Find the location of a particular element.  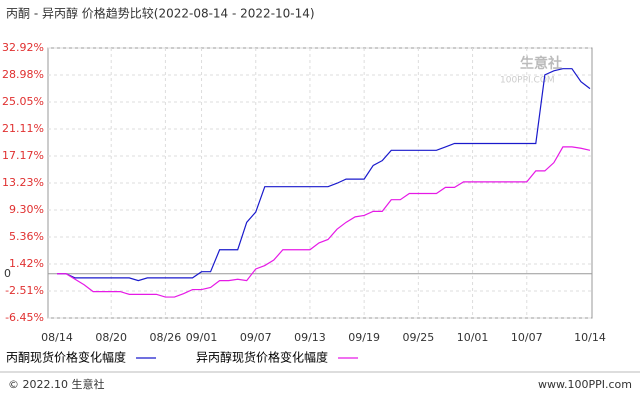

y-tick-label: 25.05% is located at coordinates (23, 101).